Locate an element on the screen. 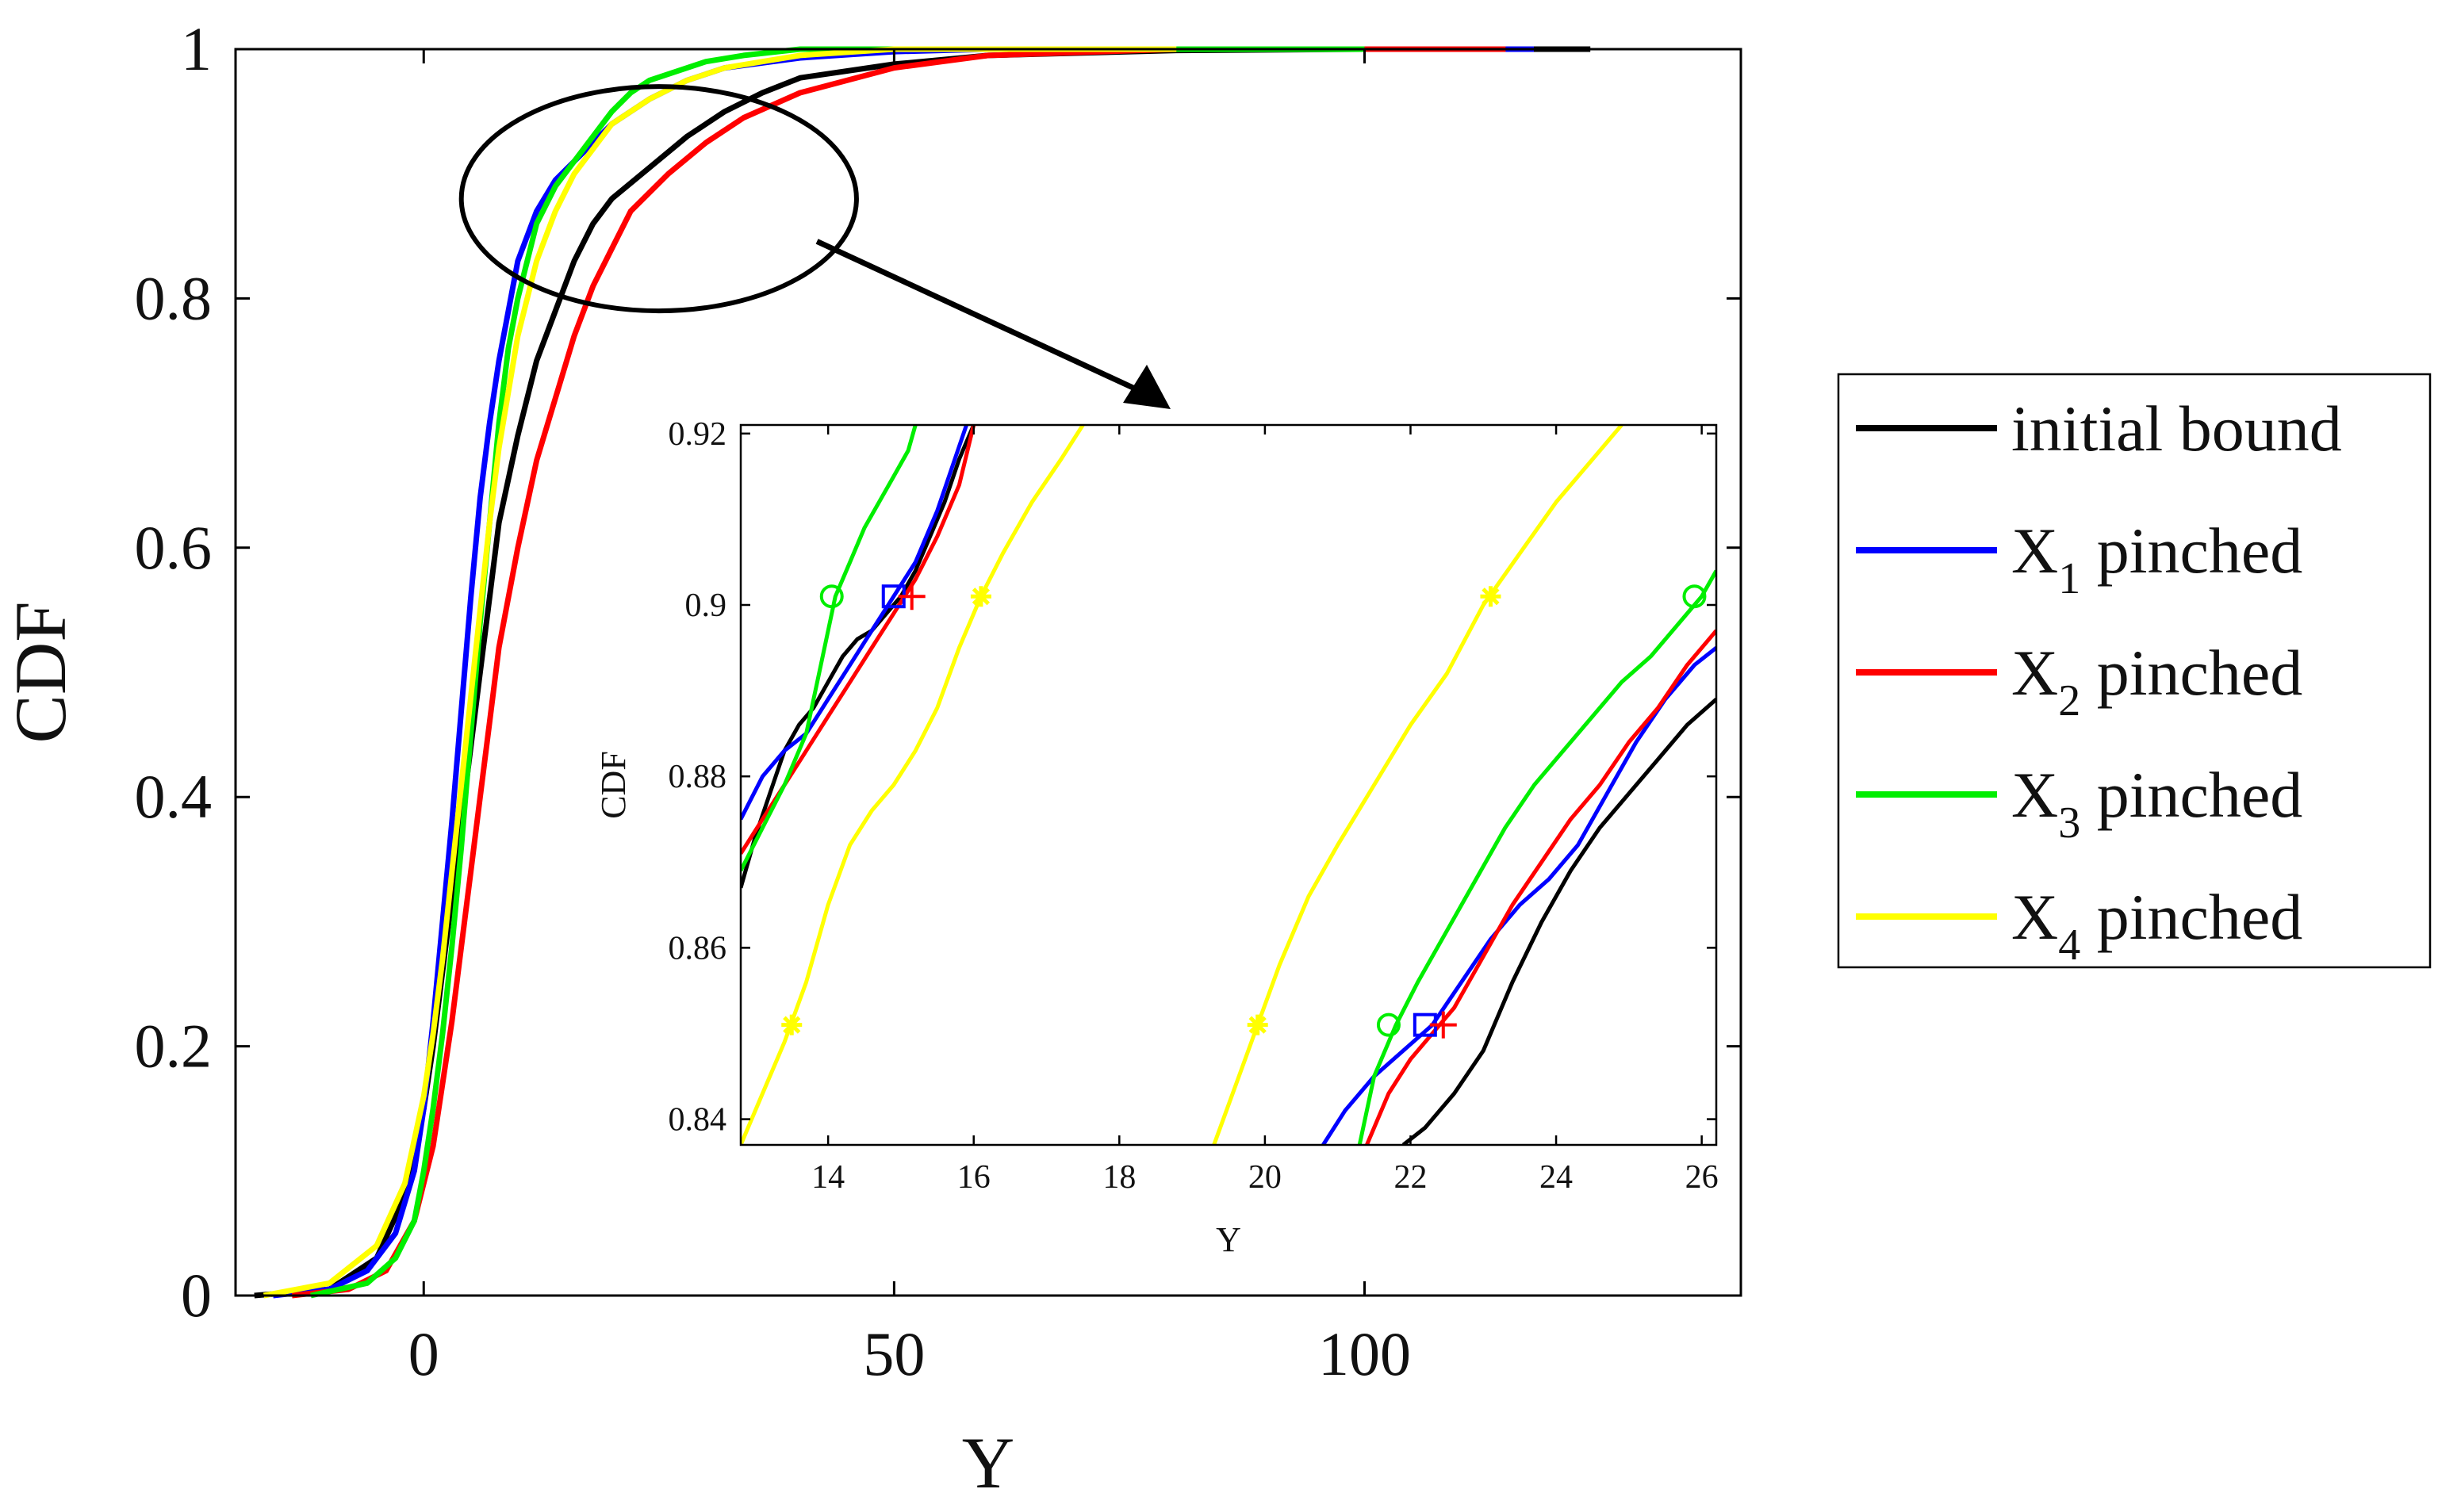 This screenshot has height=1512, width=2438. main-x-tick-label: 100 is located at coordinates (1364, 1353).